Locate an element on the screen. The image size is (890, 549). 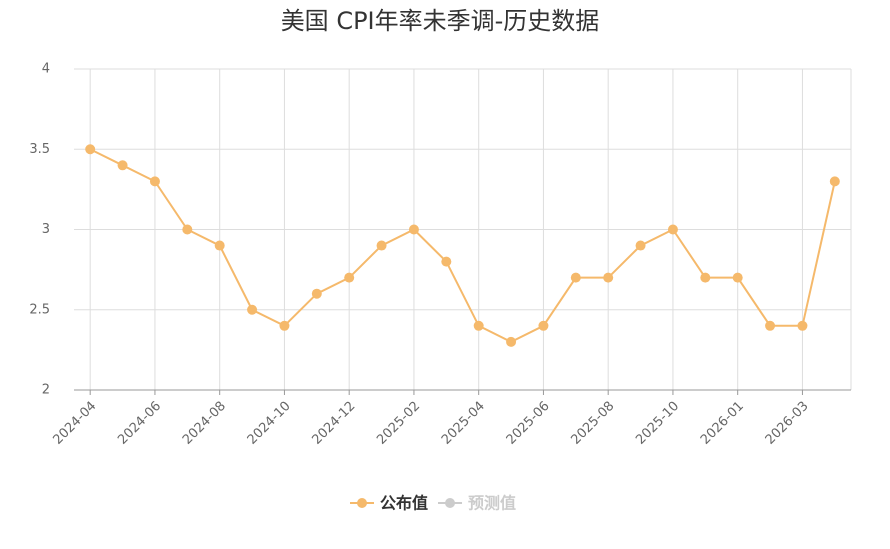
x-tick-label: 2024-04 is located at coordinates (74, 423).